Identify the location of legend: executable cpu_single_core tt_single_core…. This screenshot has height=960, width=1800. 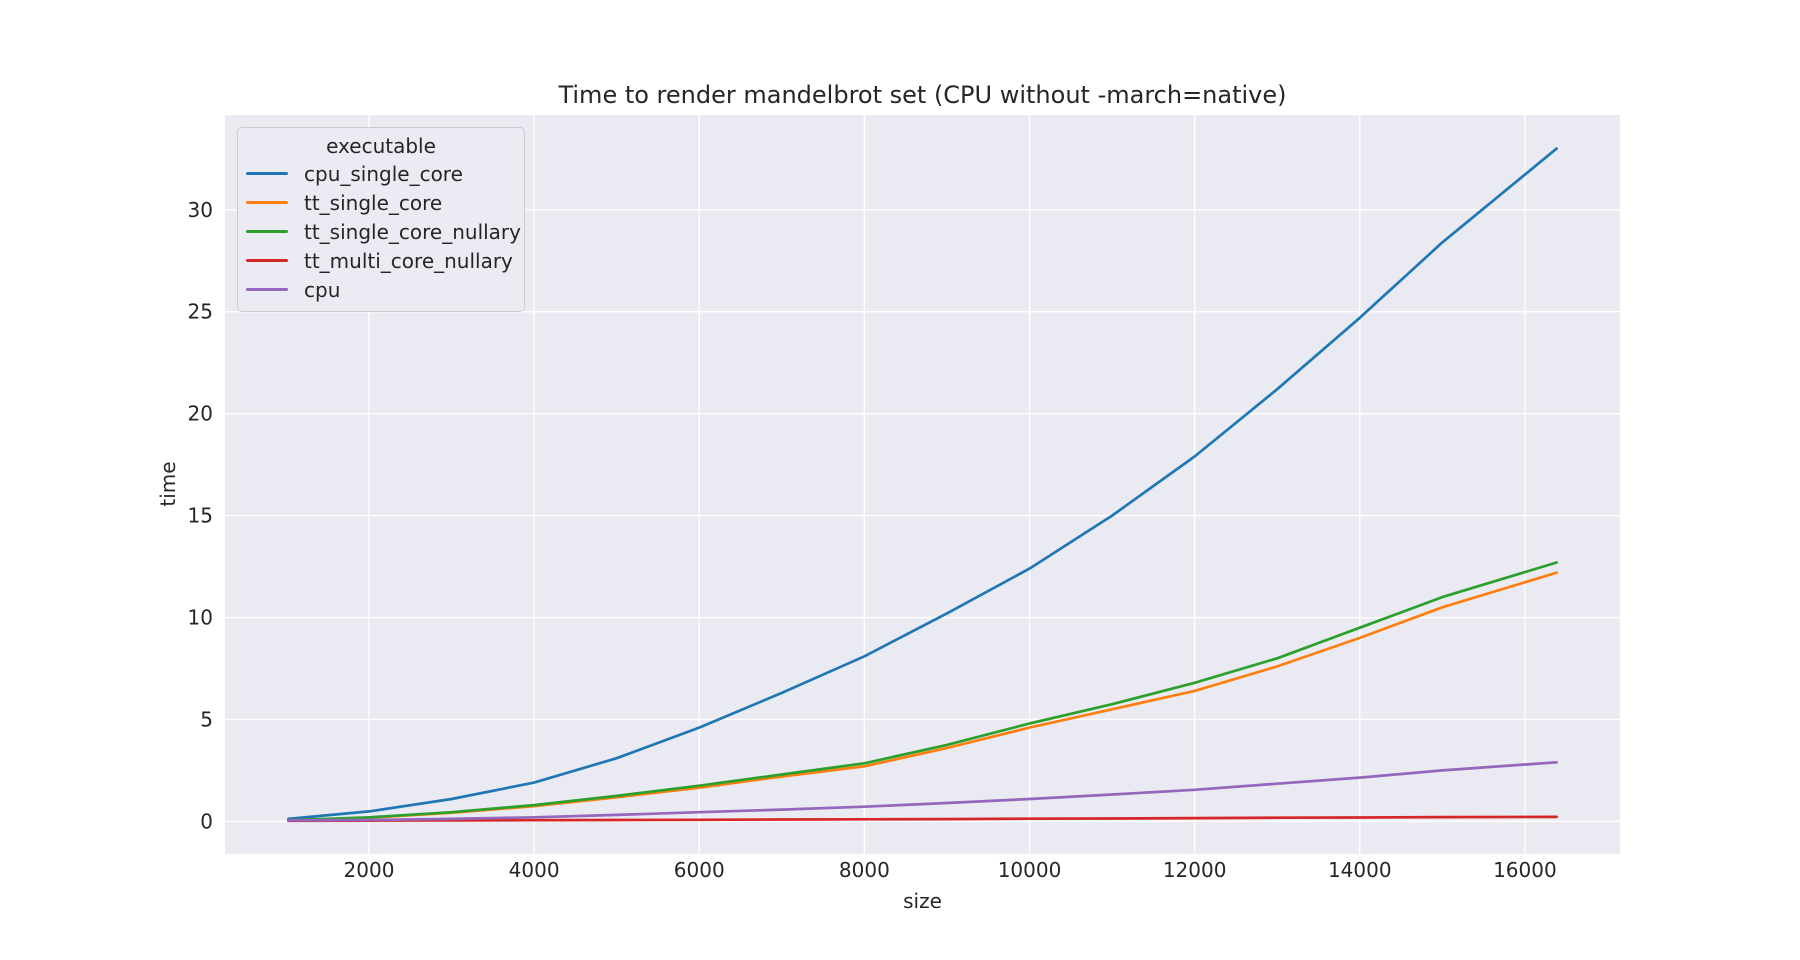
(381, 219).